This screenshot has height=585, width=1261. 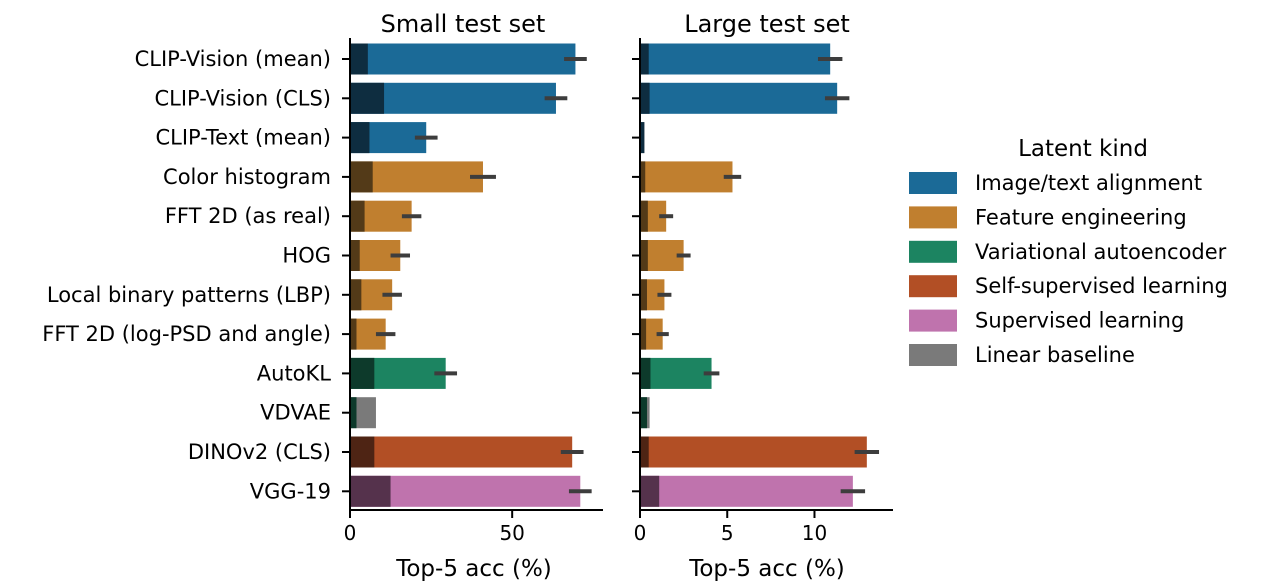 What do you see at coordinates (1101, 286) in the screenshot?
I see `legend-label: Self-supervised learning` at bounding box center [1101, 286].